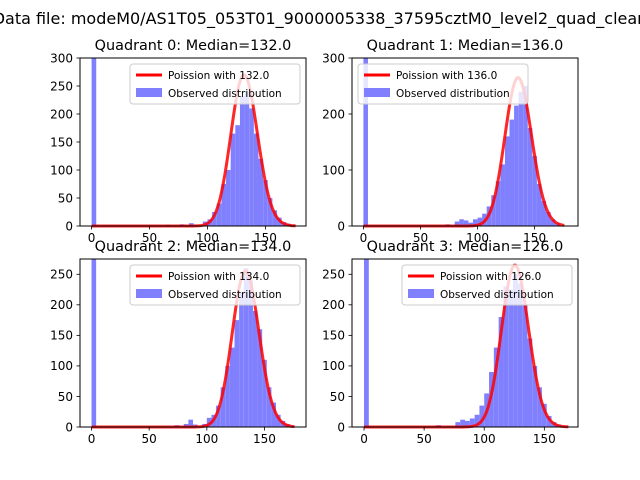 Image resolution: width=640 pixels, height=480 pixels. I want to click on legend-label-poisson: Poission with 136.0, so click(446, 76).